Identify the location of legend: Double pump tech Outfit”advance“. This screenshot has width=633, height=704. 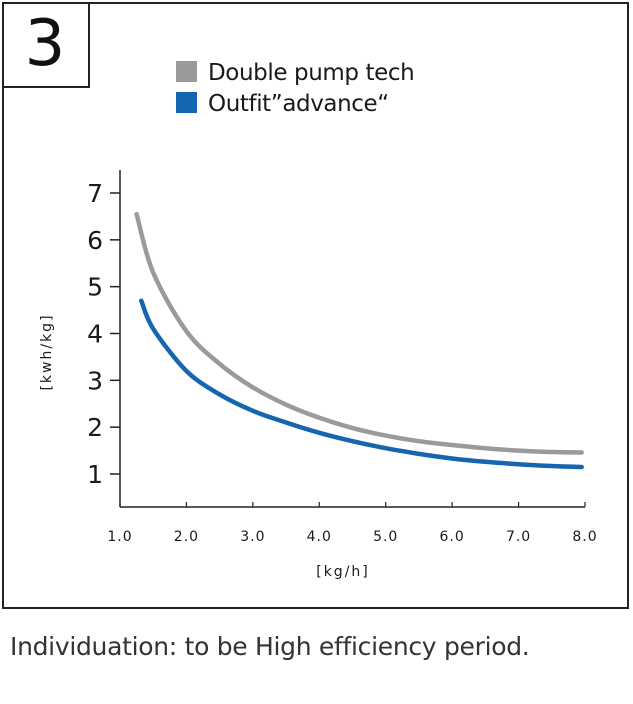
(295, 88).